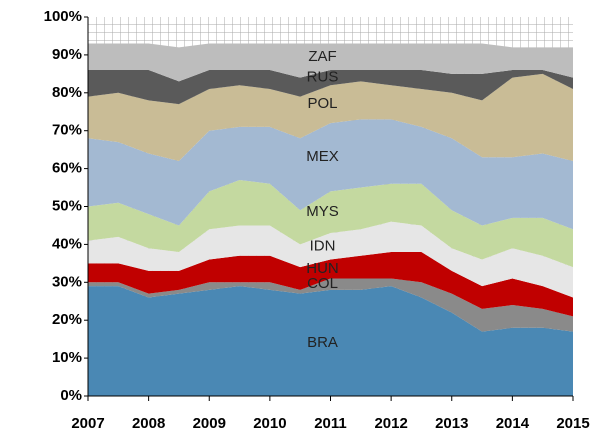 This screenshot has width=599, height=439. What do you see at coordinates (67, 168) in the screenshot?
I see `y-tick-label: 60%` at bounding box center [67, 168].